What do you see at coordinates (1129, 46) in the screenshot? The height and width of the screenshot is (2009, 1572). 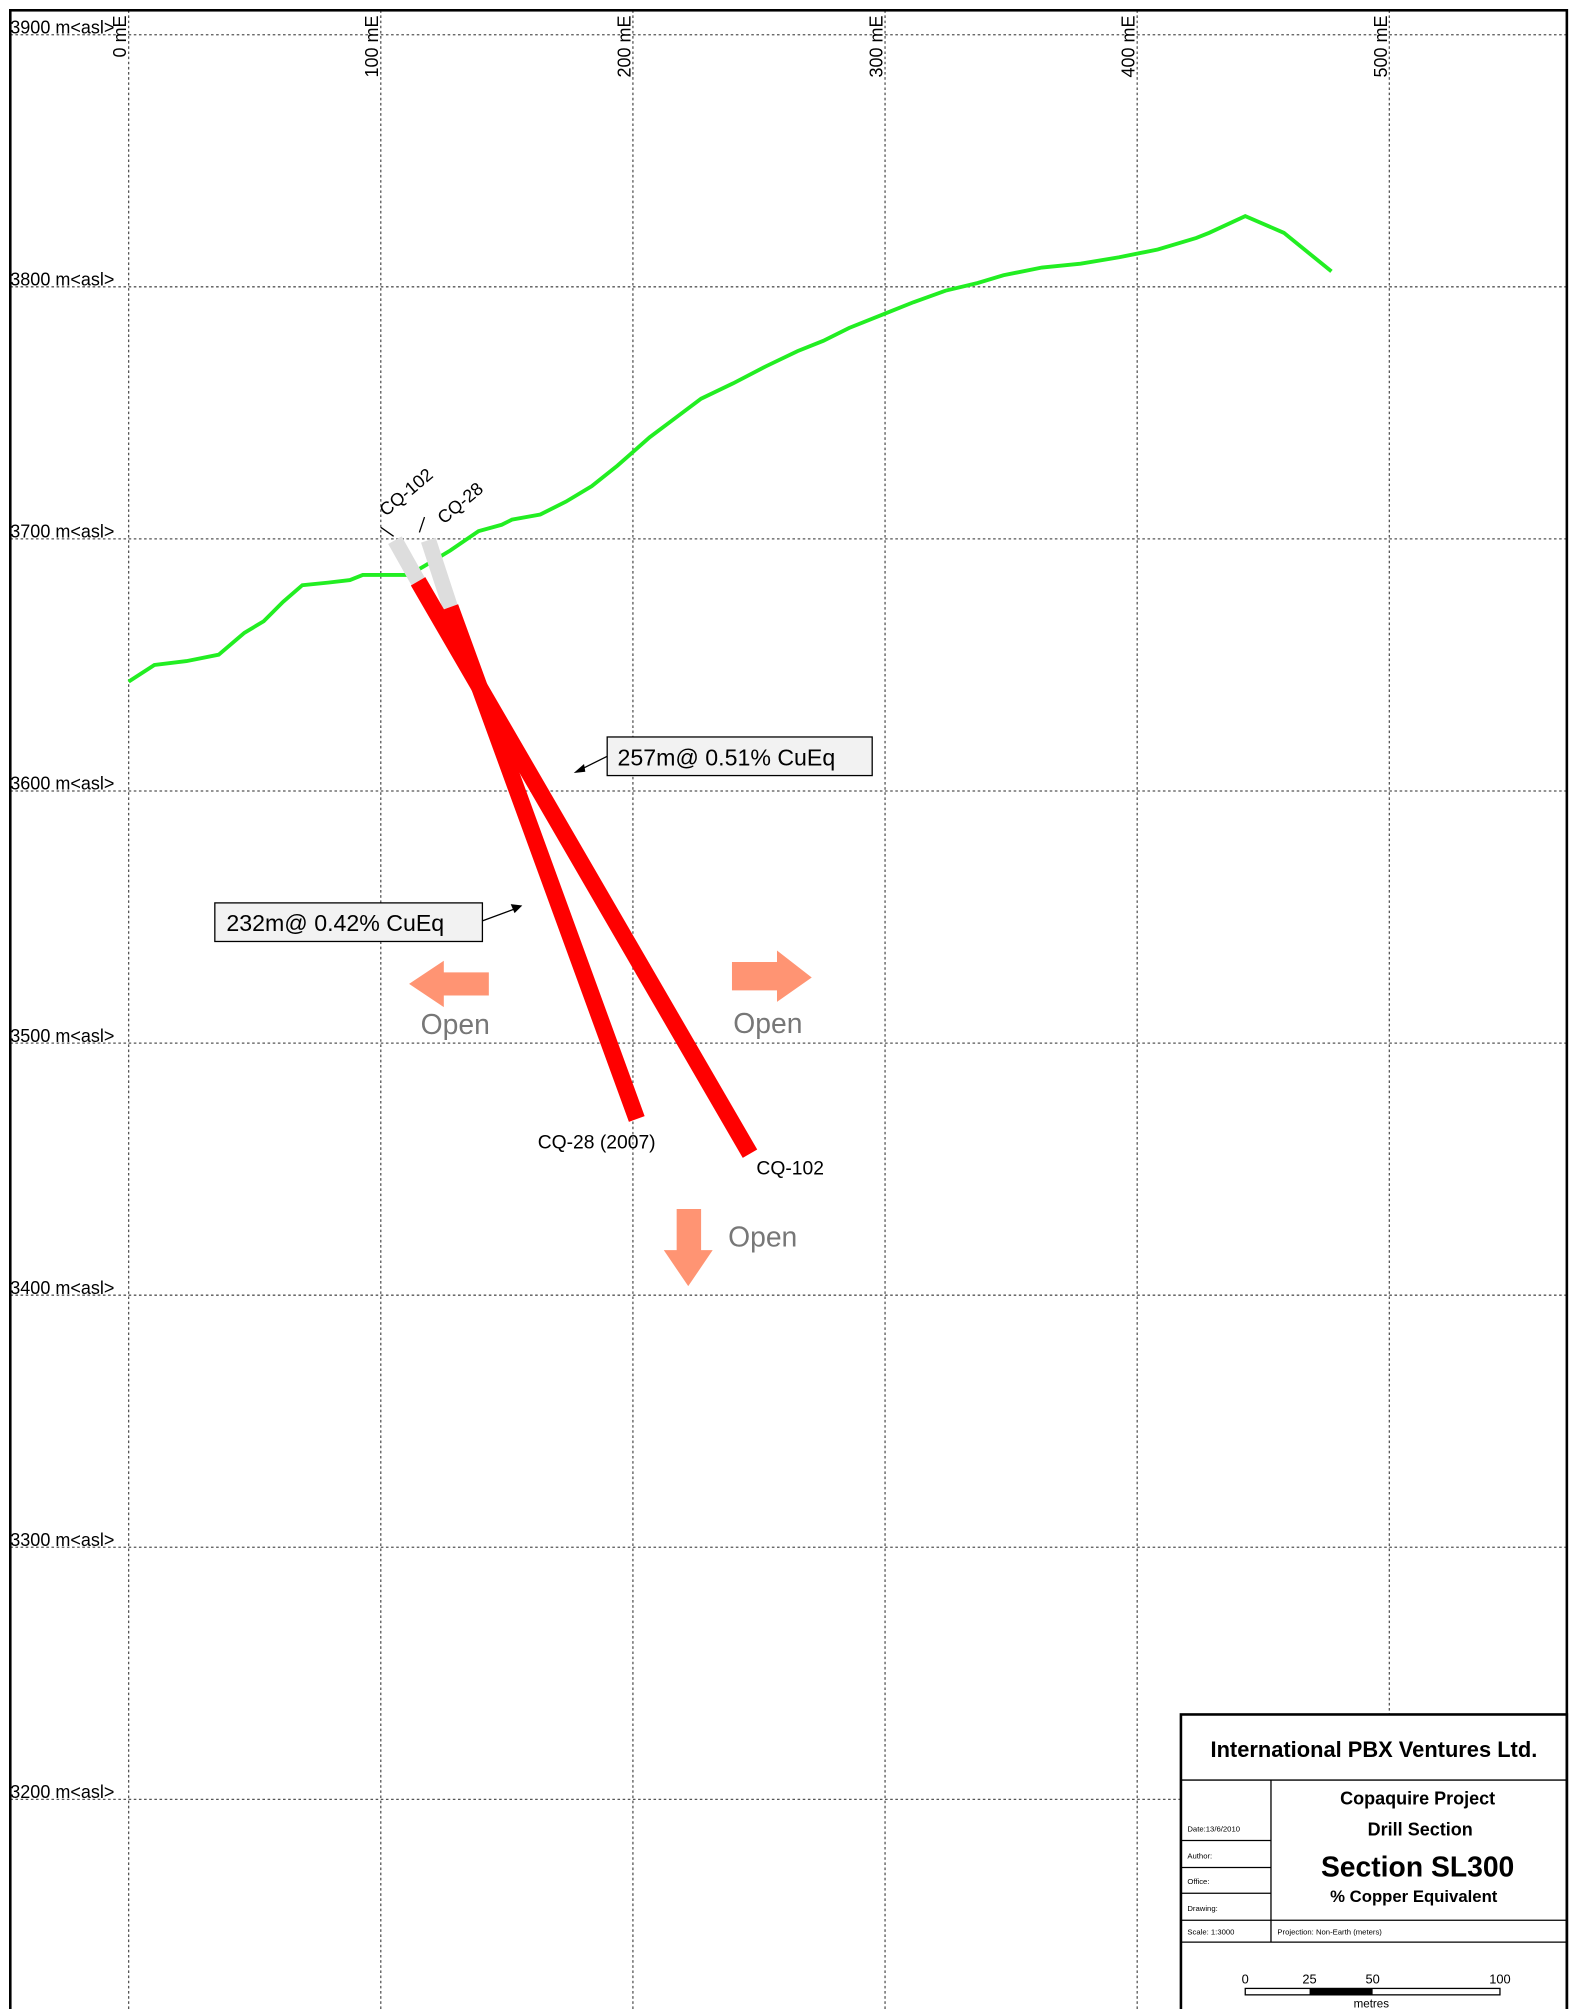 I see `easting-label: 400 mE` at bounding box center [1129, 46].